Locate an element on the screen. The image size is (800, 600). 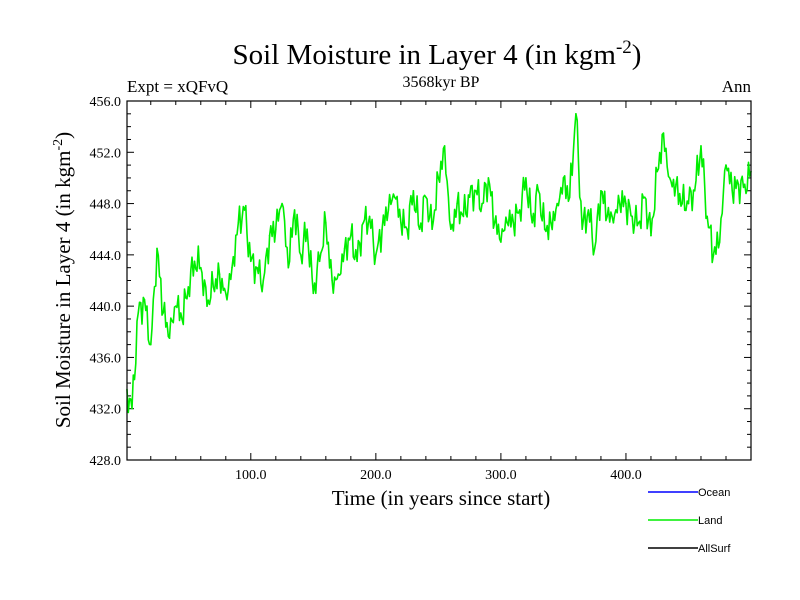
y-axis-label-superscript: -2 is located at coordinates (58, 145).